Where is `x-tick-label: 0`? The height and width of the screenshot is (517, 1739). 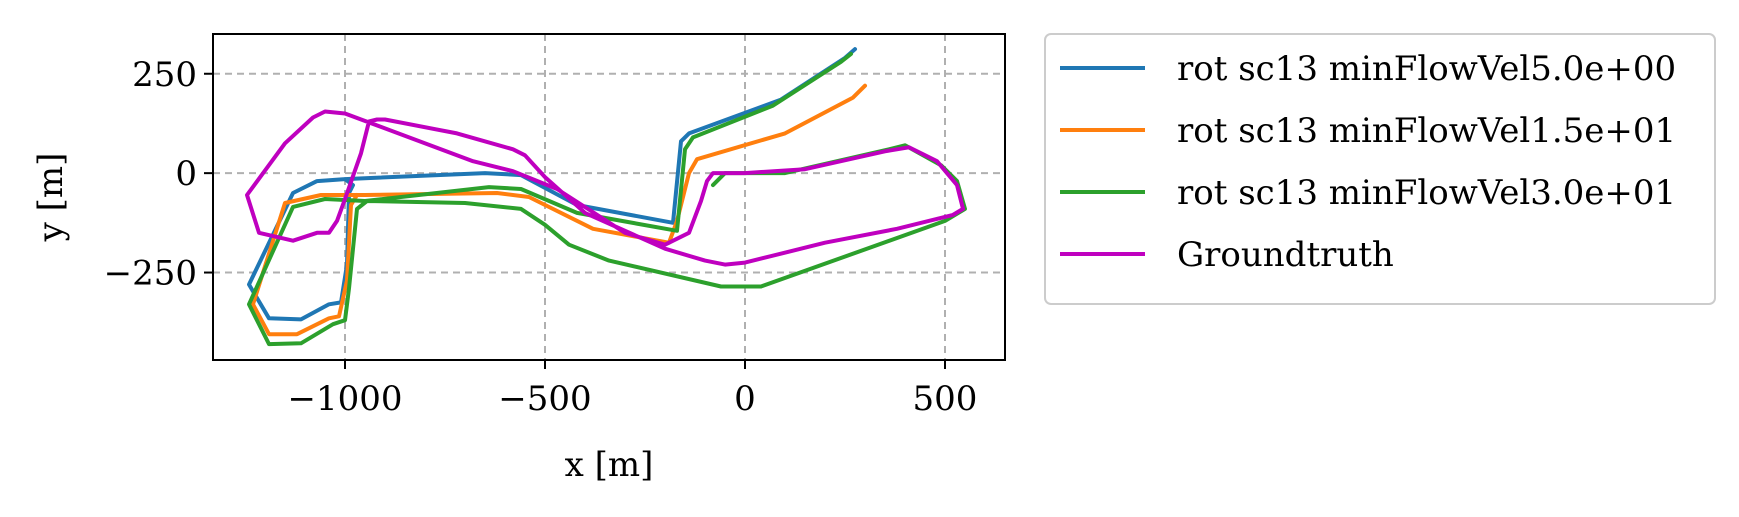 x-tick-label: 0 is located at coordinates (745, 399).